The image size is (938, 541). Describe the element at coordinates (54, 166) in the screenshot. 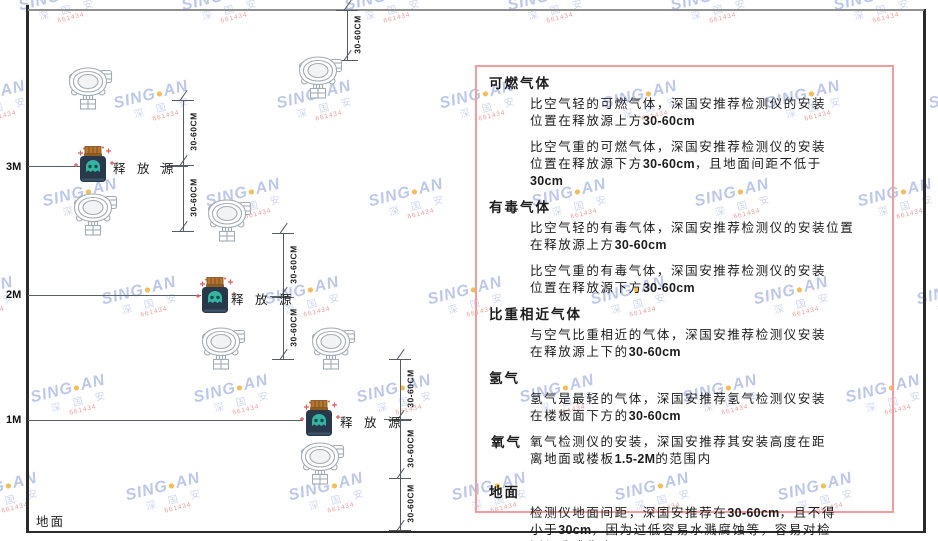

I see `level-line-3m` at that location.